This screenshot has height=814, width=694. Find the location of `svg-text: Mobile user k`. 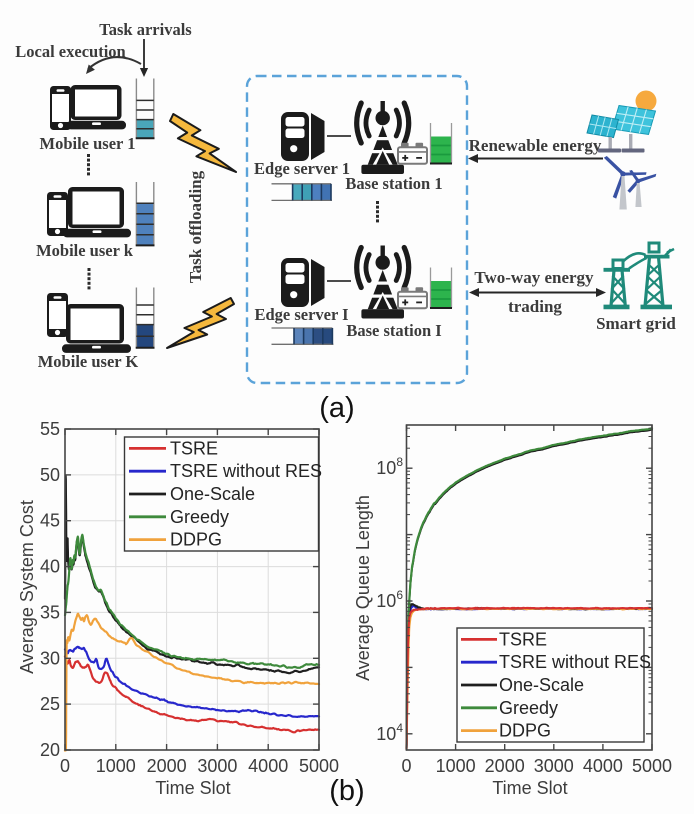

svg-text: Mobile user k is located at coordinates (85, 250).